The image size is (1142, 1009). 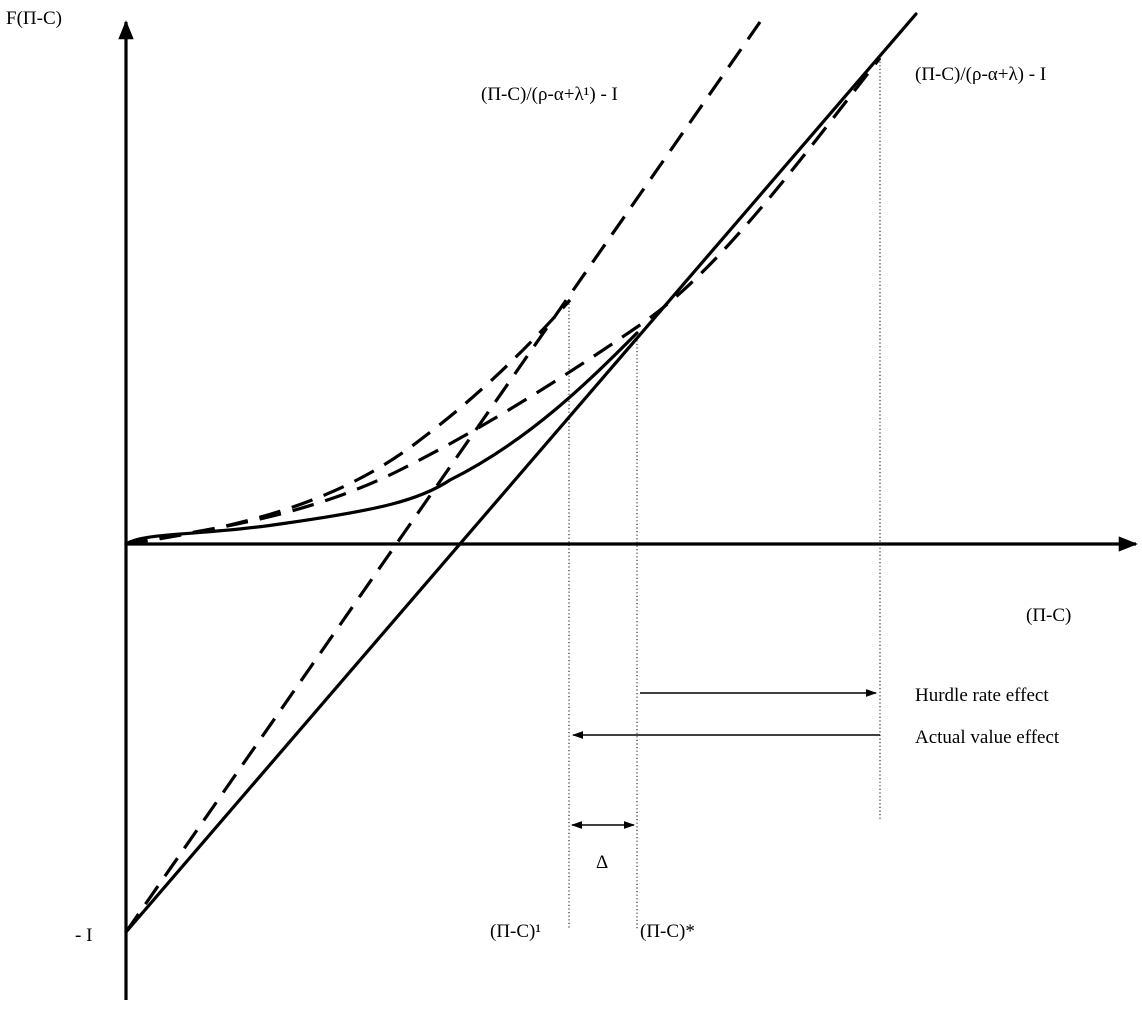 I want to click on actual-value-label: Actual value effect, so click(x=987, y=737).